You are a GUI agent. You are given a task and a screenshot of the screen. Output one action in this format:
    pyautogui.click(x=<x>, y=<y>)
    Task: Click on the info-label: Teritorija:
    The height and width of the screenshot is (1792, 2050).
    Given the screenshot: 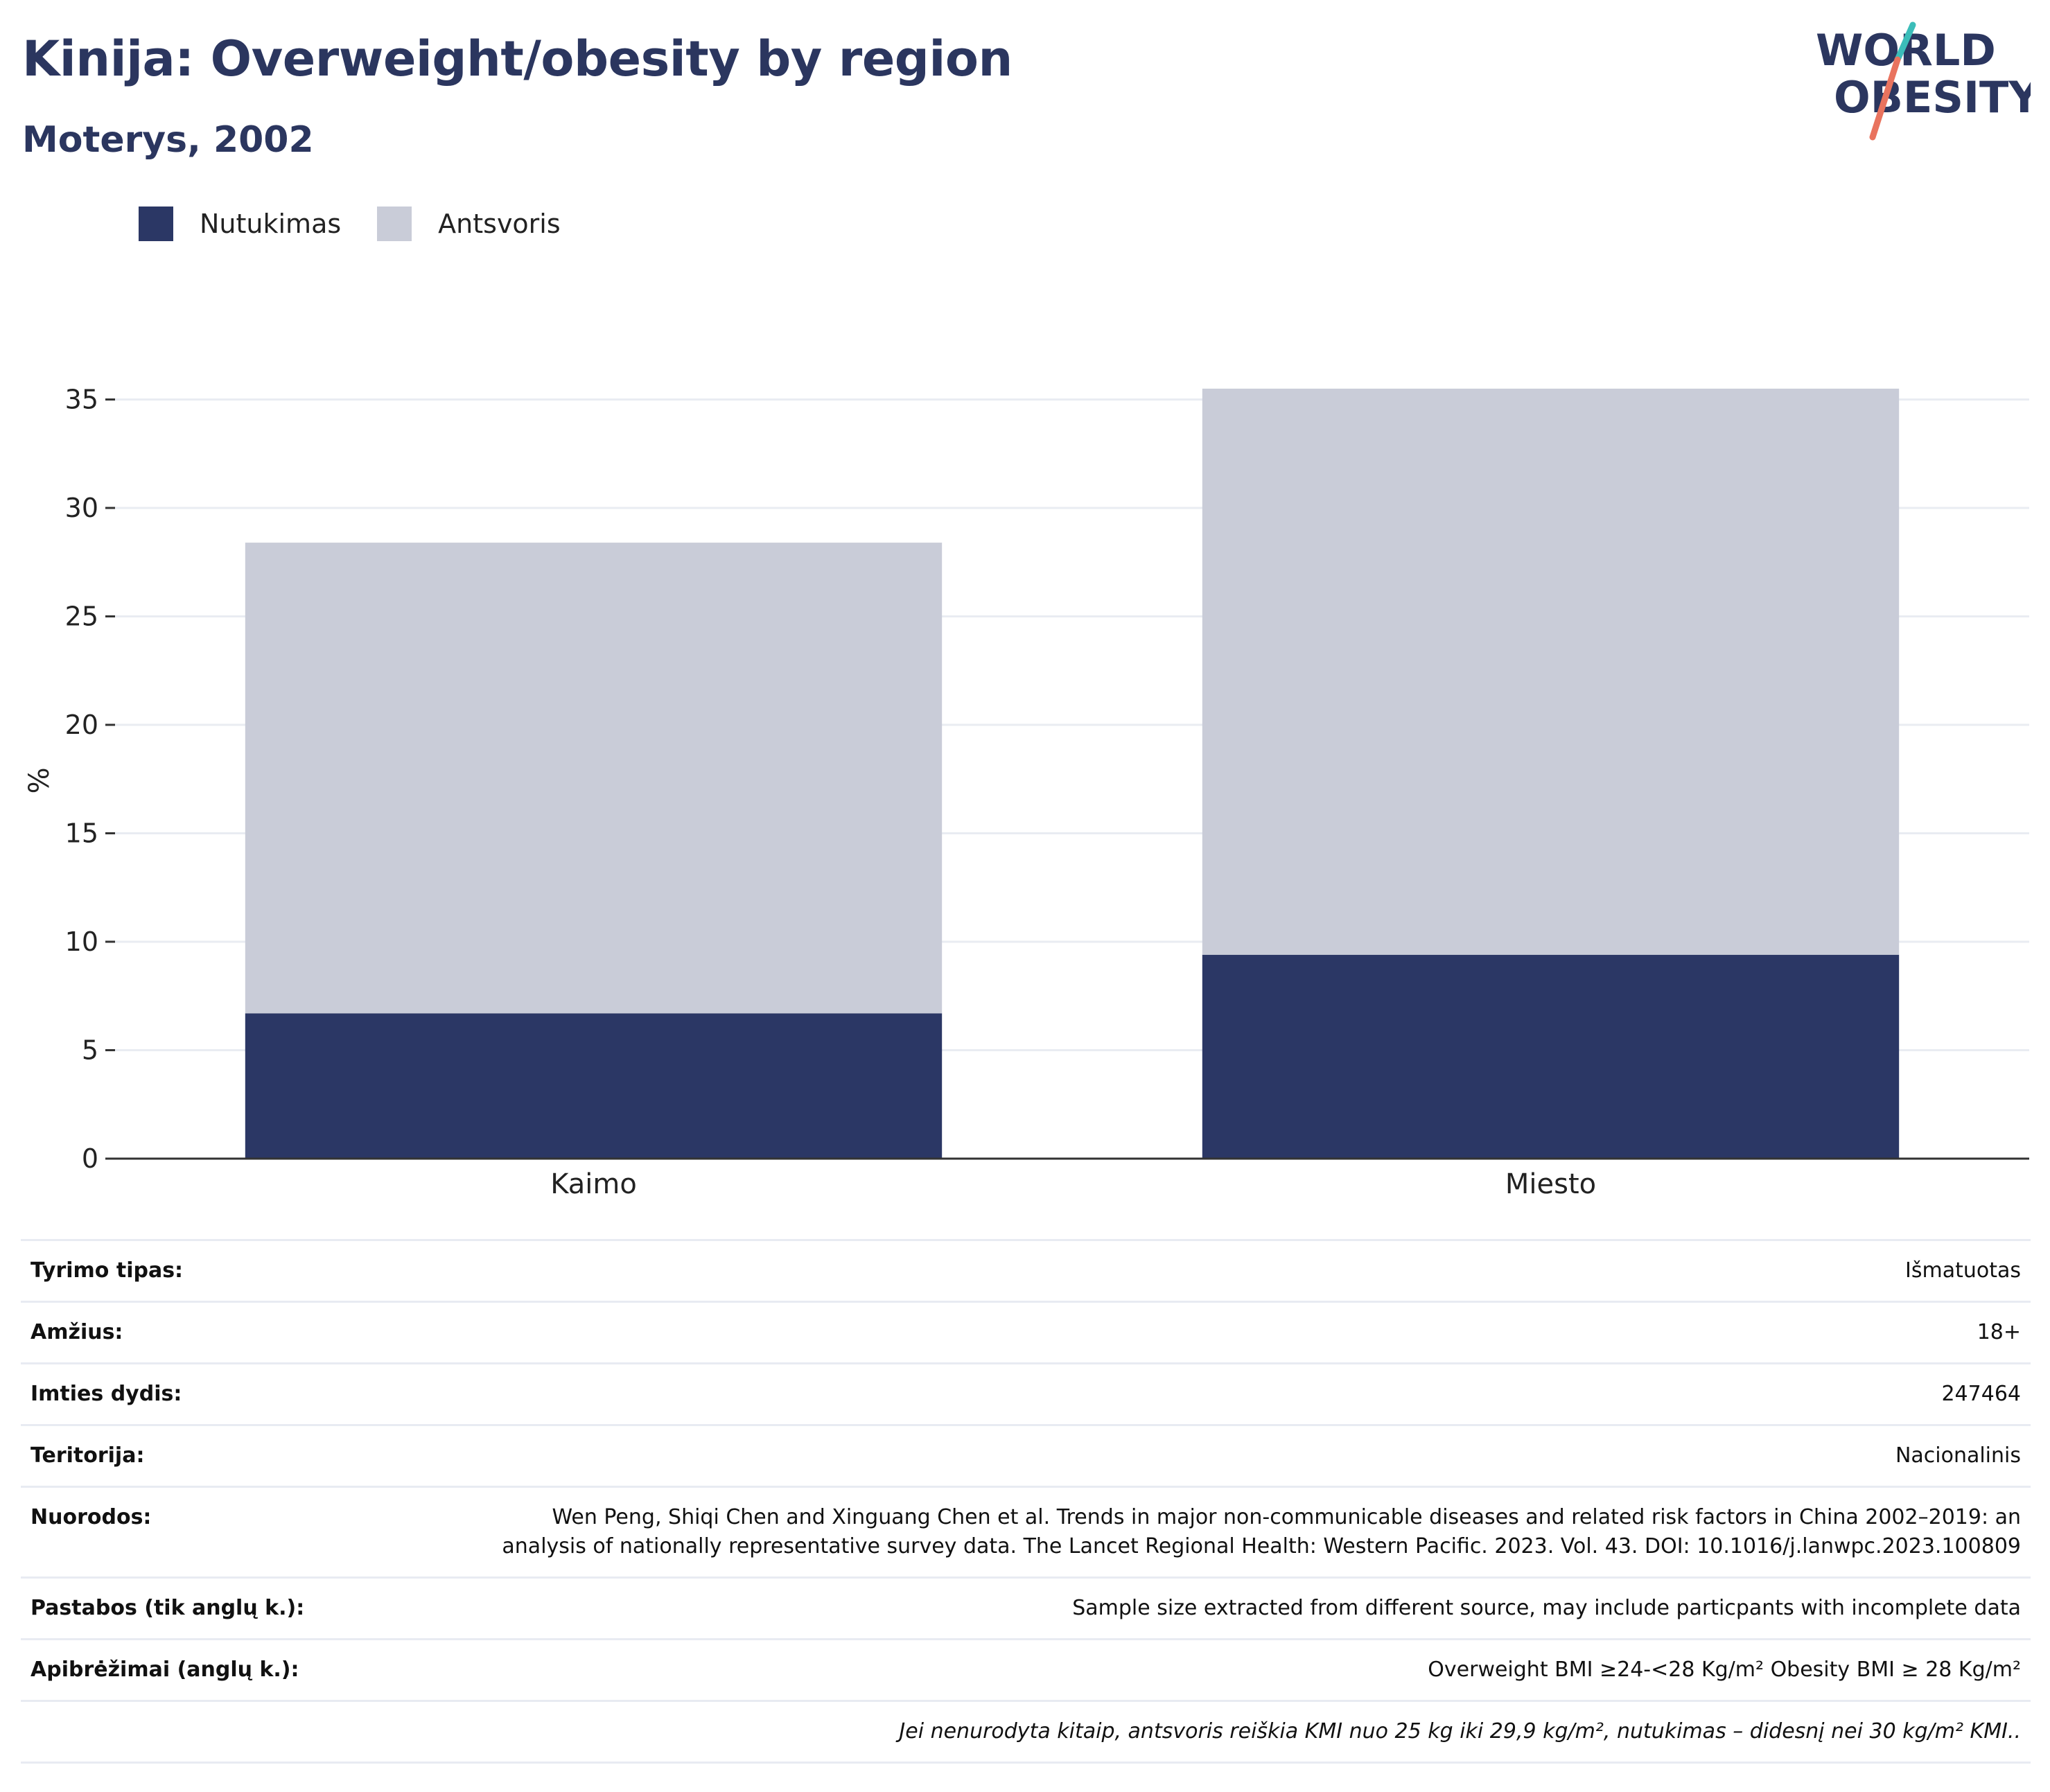 What is the action you would take?
    pyautogui.click(x=87, y=1455)
    